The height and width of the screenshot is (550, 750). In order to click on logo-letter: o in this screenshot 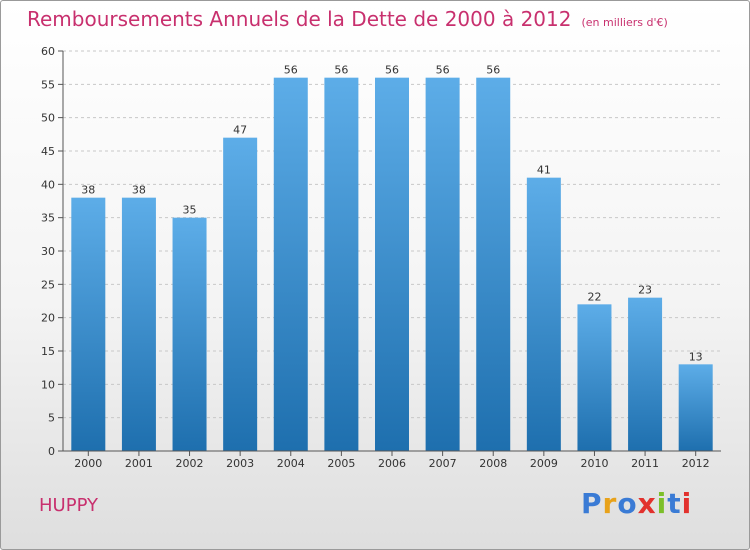, I will do `click(627, 503)`.